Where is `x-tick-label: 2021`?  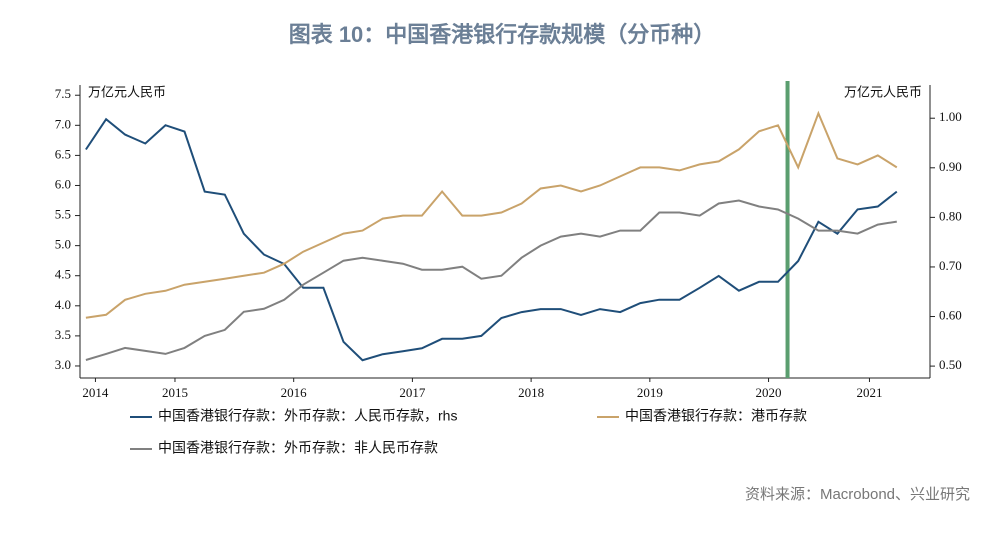
x-tick-label: 2021 is located at coordinates (869, 392).